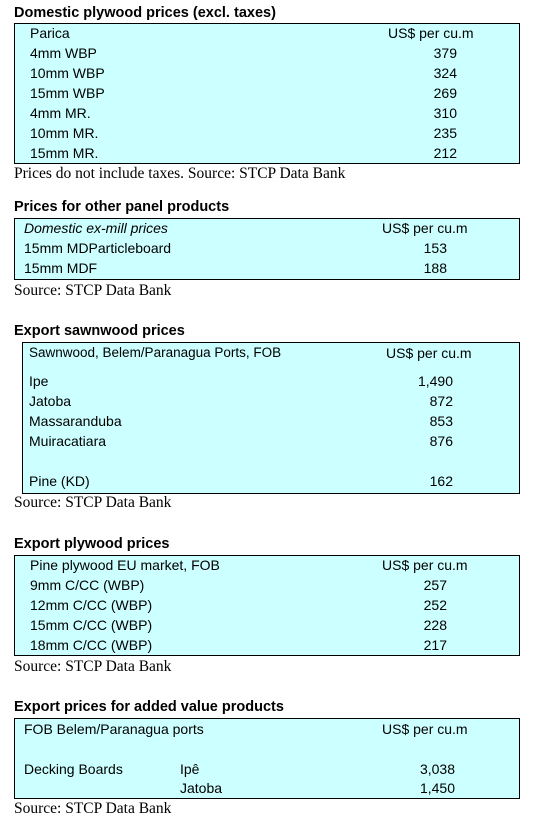 This screenshot has width=533, height=824. Describe the element at coordinates (155, 352) in the screenshot. I see `table-header-label: Sawnwood, Belem/Paranagua Ports, FOB` at that location.